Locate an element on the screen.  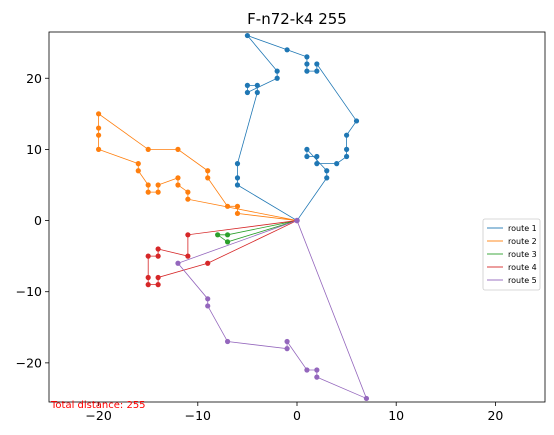
x-tick-label: 20 is located at coordinates (495, 415).